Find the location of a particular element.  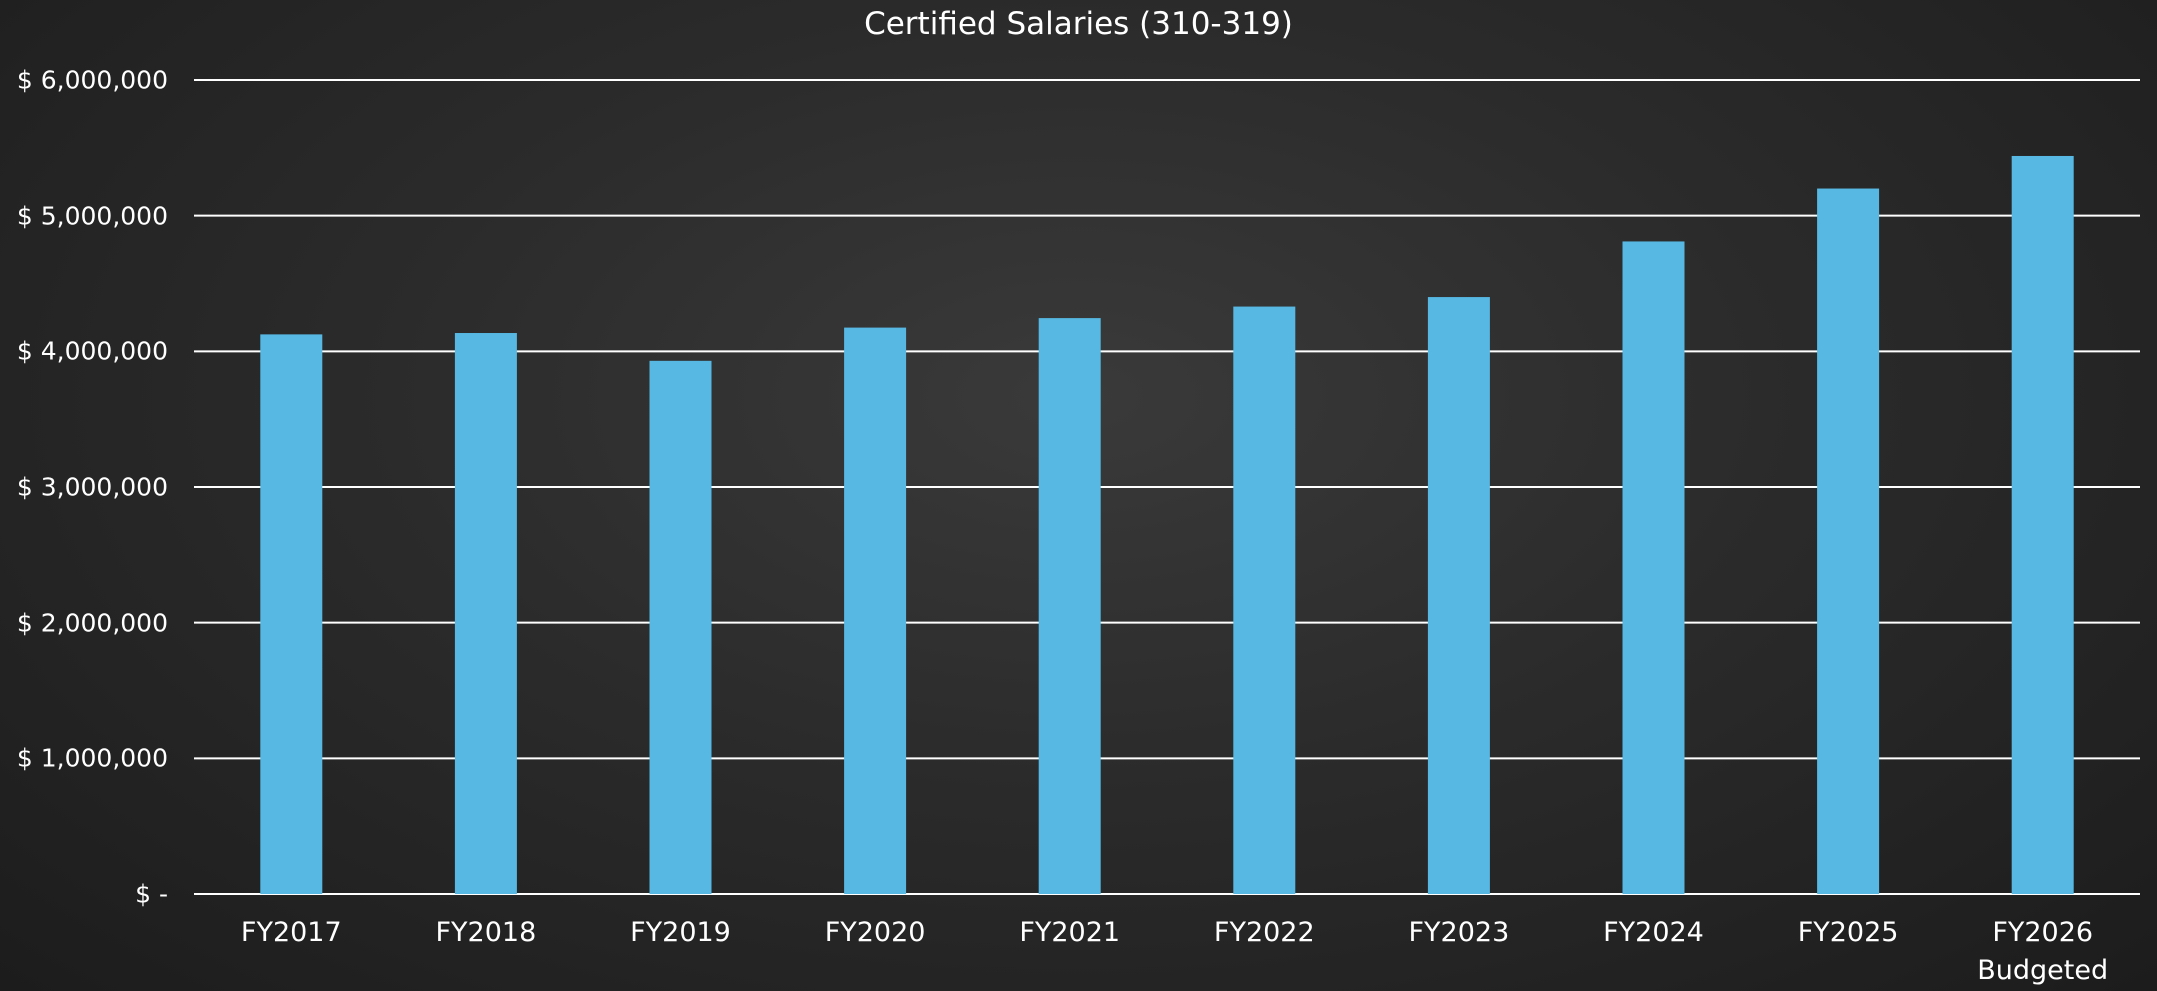

x-tick-label: FY2017 is located at coordinates (291, 932).